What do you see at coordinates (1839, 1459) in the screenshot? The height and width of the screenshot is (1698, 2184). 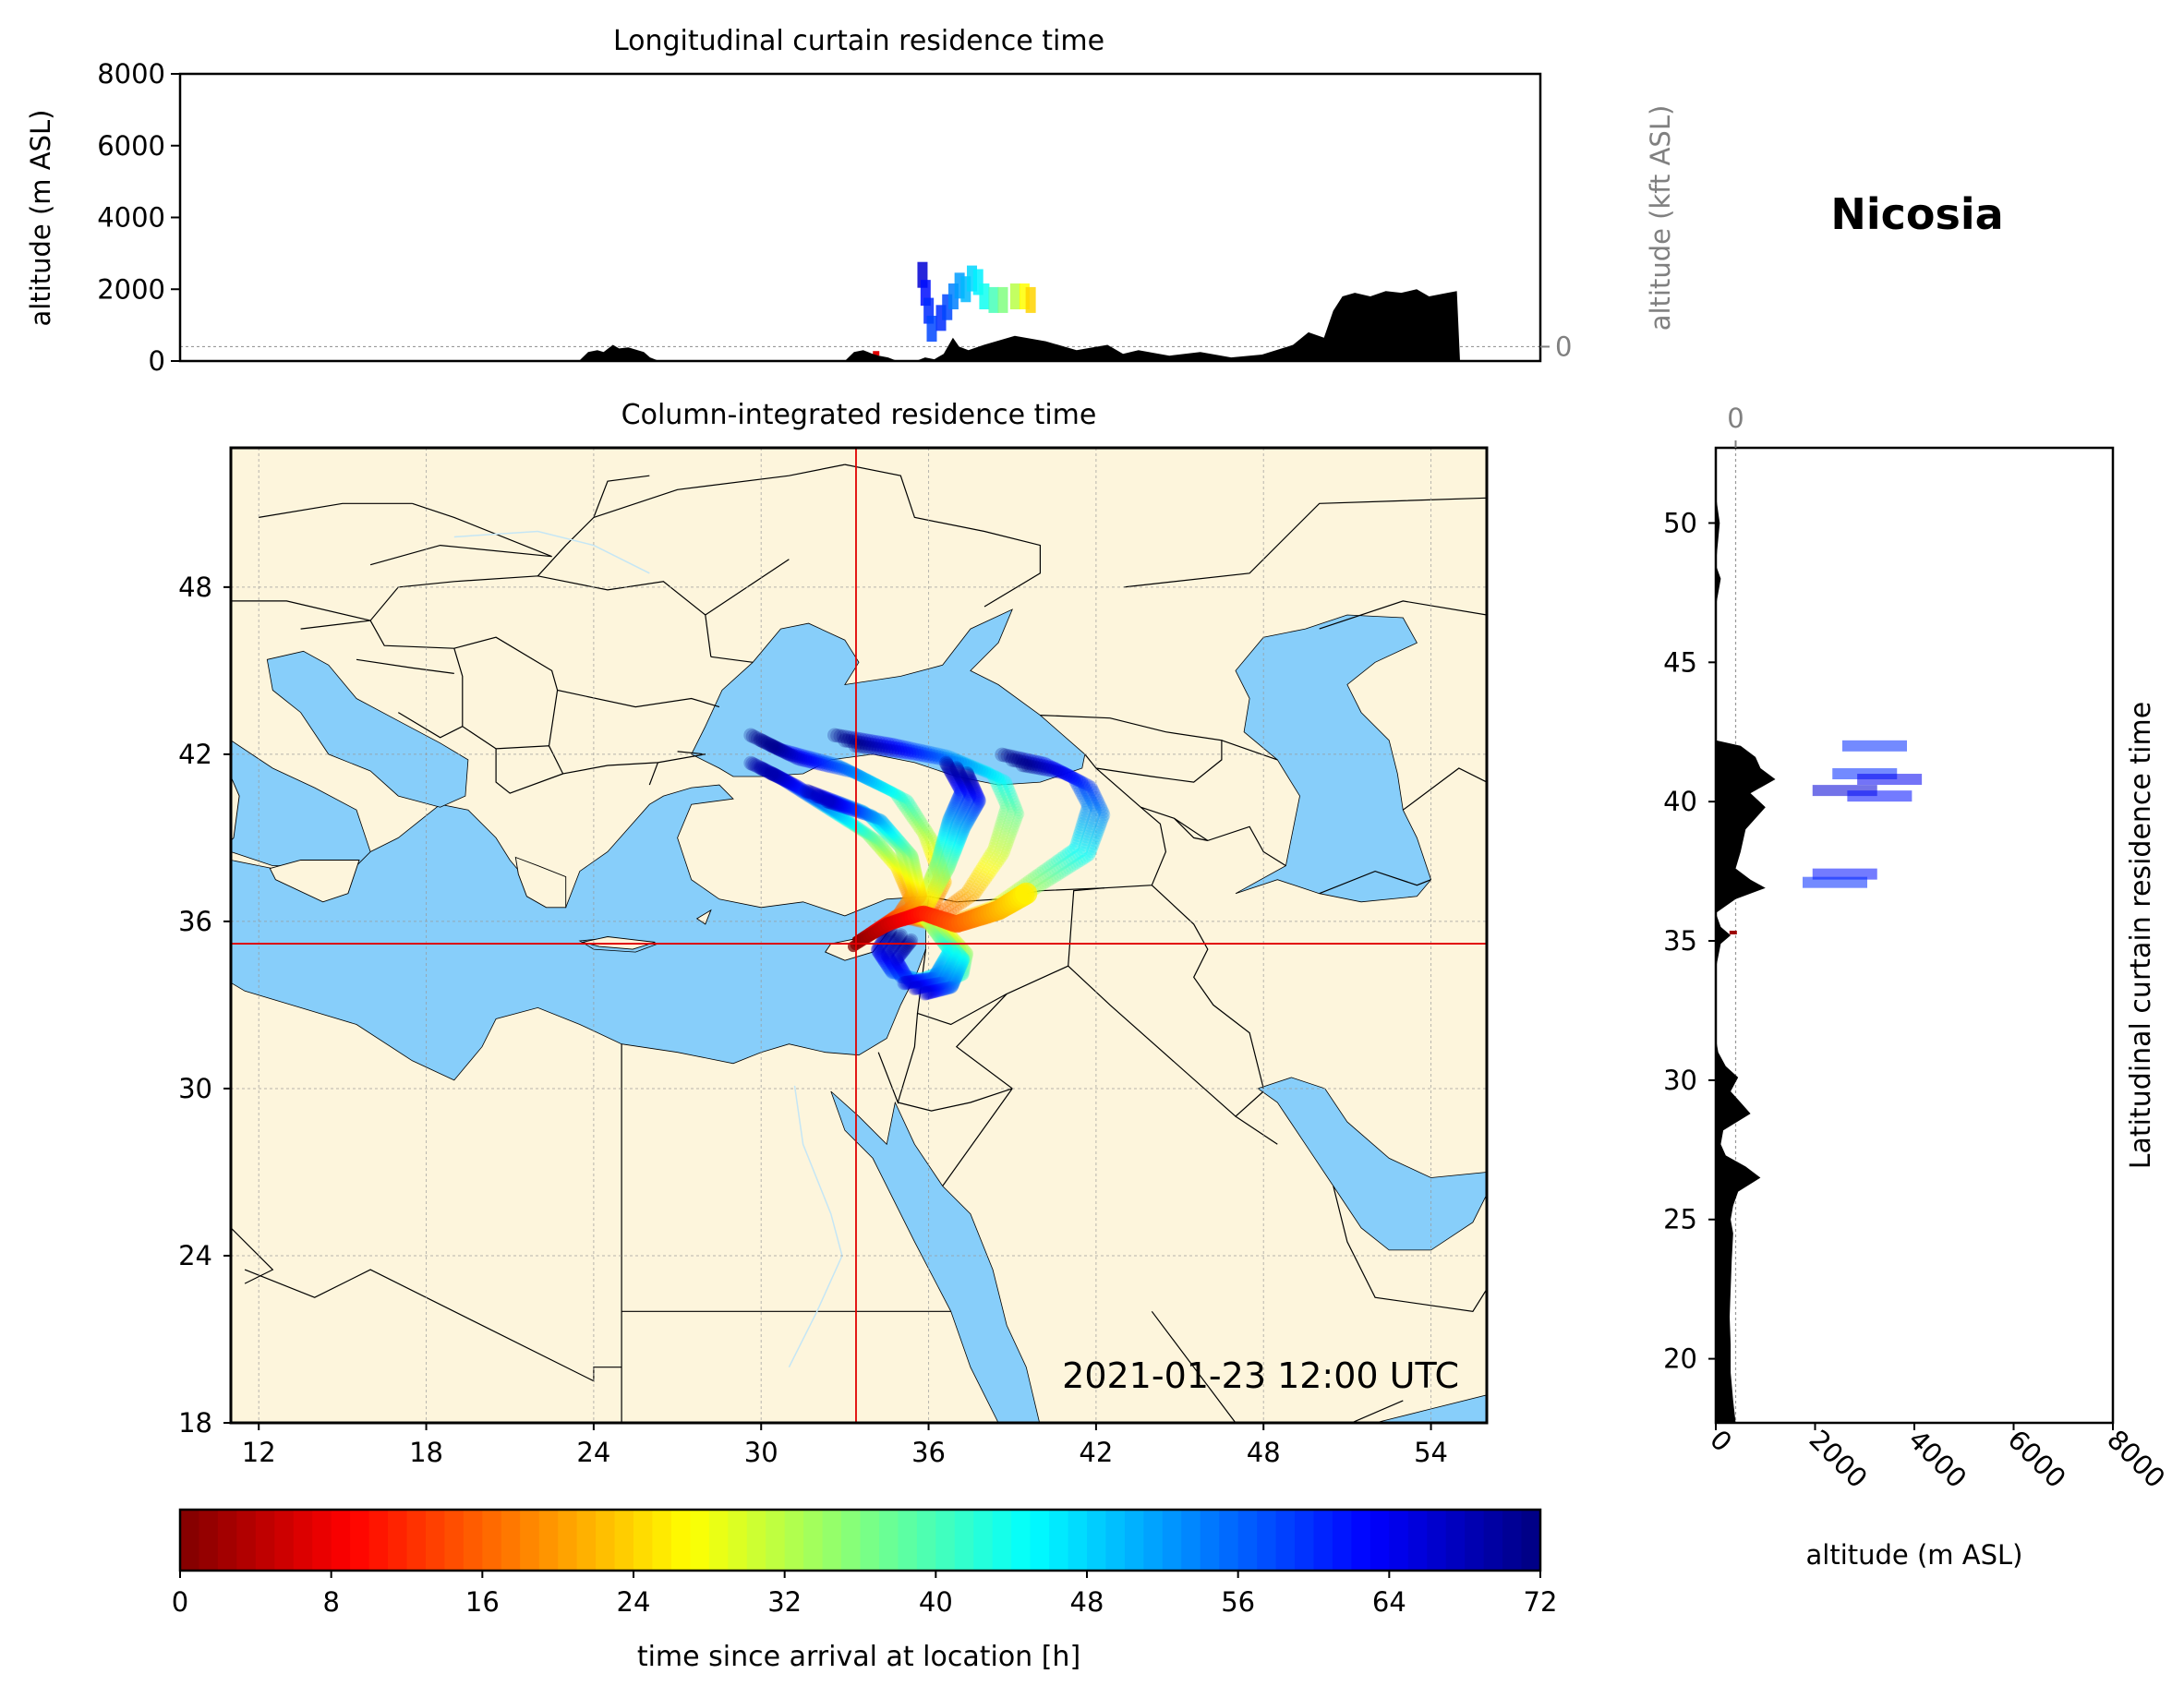 I see `latitudinal-xtick-label: 2000` at bounding box center [1839, 1459].